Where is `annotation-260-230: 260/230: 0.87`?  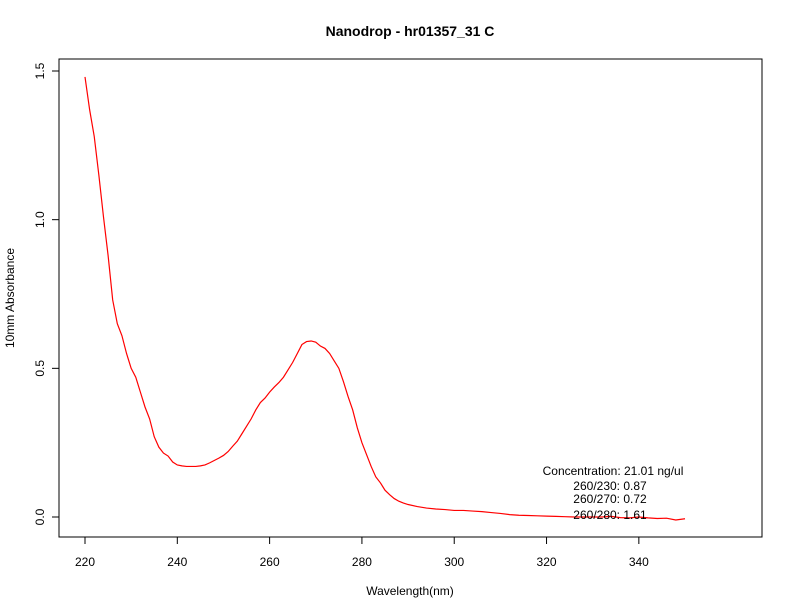
annotation-260-230: 260/230: 0.87 is located at coordinates (610, 486).